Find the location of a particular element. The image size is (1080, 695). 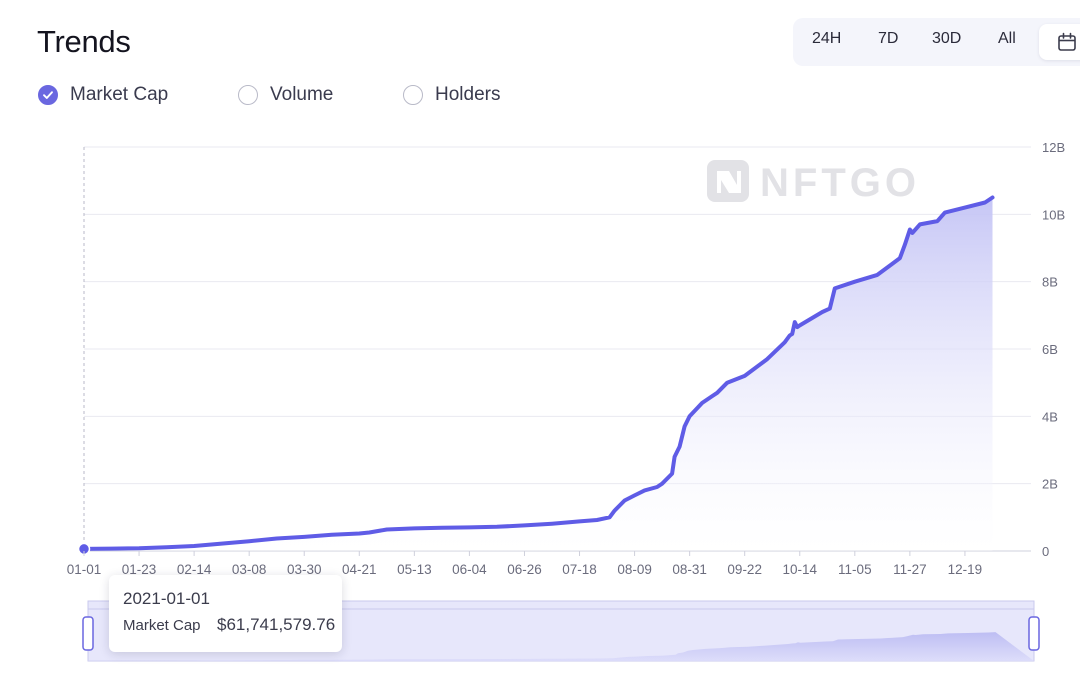

x-tick-label: 01-01 is located at coordinates (84, 569).